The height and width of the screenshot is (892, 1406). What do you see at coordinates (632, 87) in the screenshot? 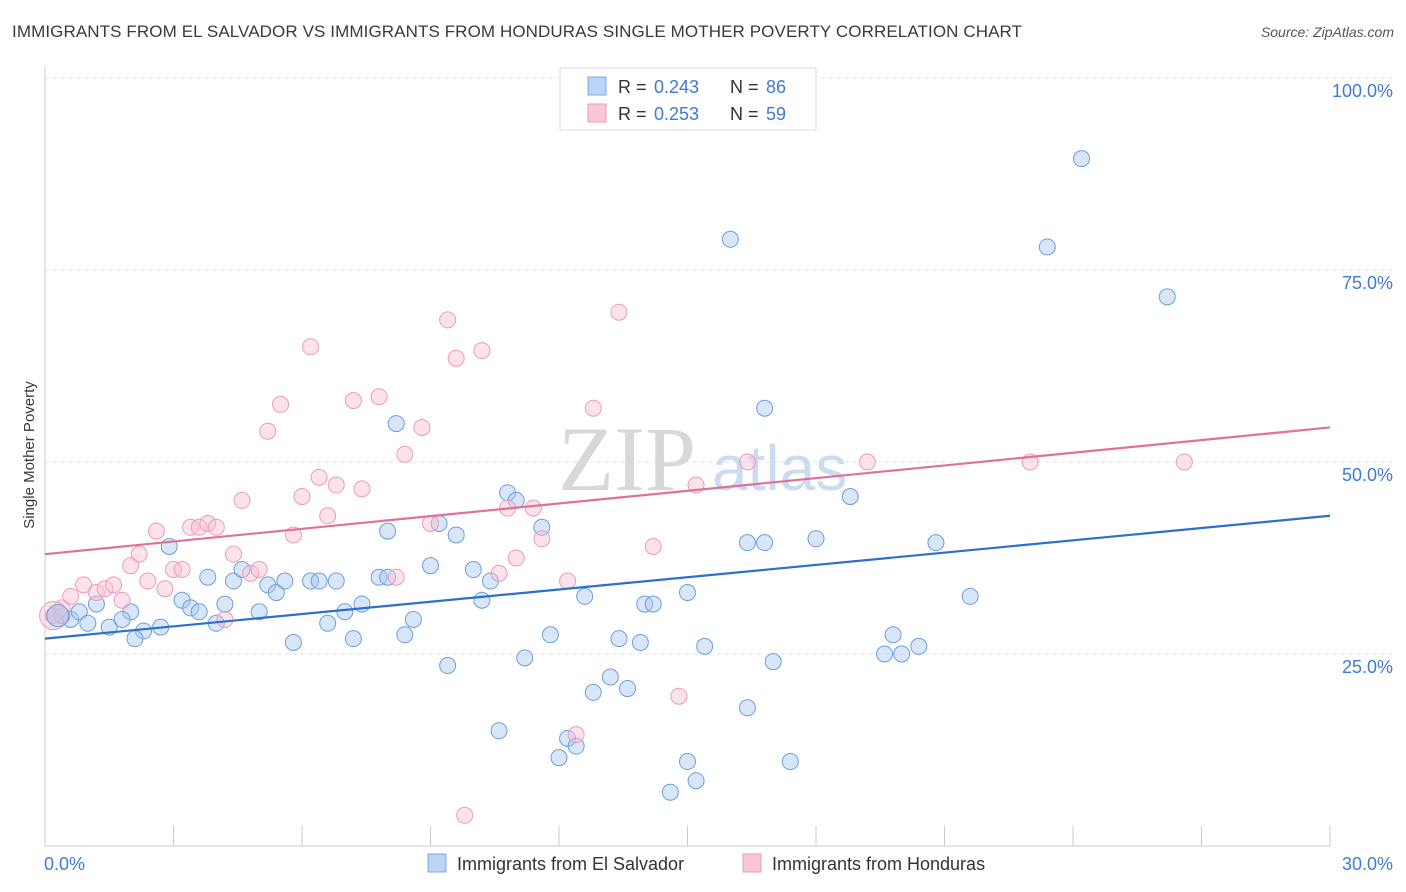
I see `legend-r-label-1: R =` at bounding box center [632, 87].